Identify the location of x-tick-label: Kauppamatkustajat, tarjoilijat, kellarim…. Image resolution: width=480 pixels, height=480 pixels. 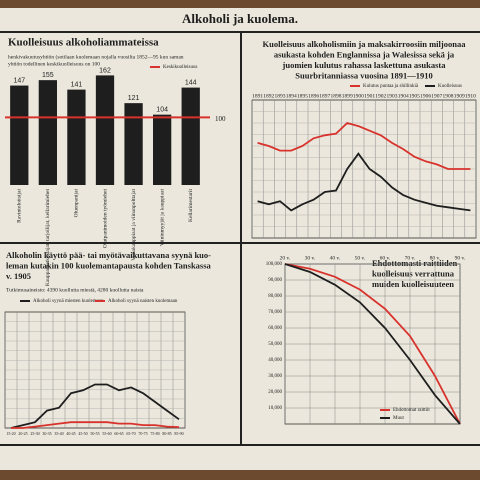
(48, 238).